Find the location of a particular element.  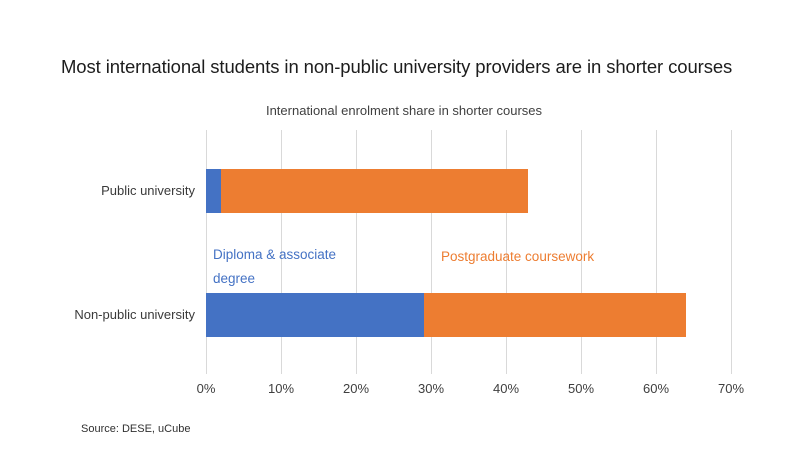

x-tick-label: 40% is located at coordinates (506, 388).